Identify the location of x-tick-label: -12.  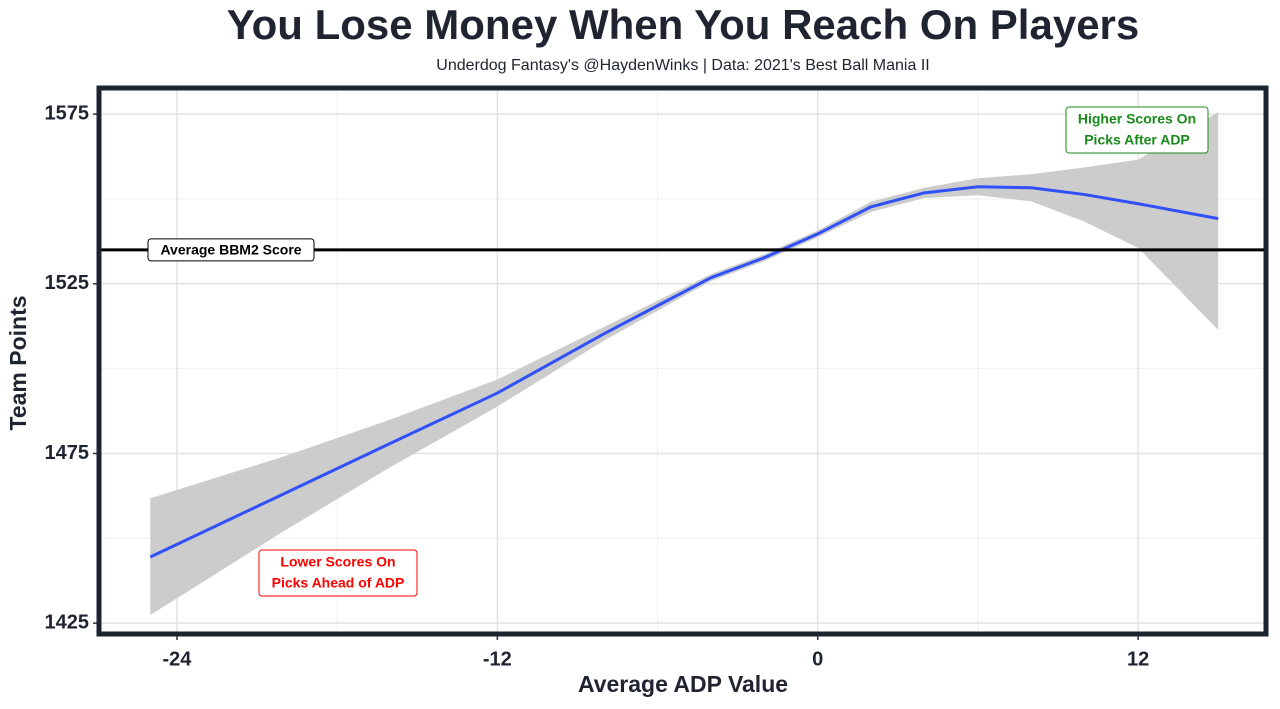
(497, 659).